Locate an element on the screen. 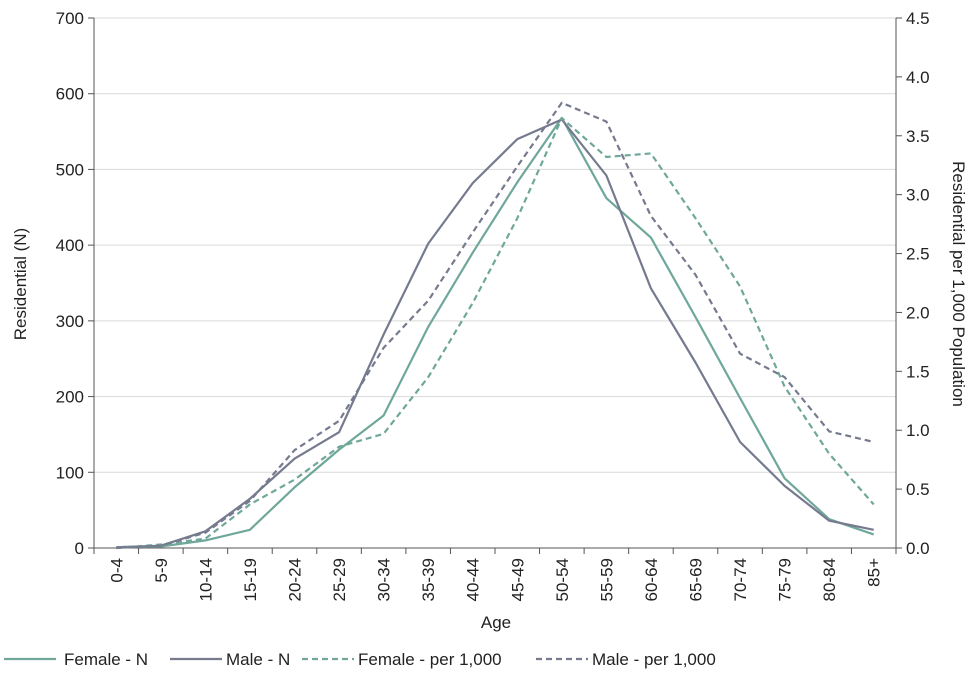 Image resolution: width=979 pixels, height=673 pixels. x-tick-label: 5-9 is located at coordinates (161, 570).